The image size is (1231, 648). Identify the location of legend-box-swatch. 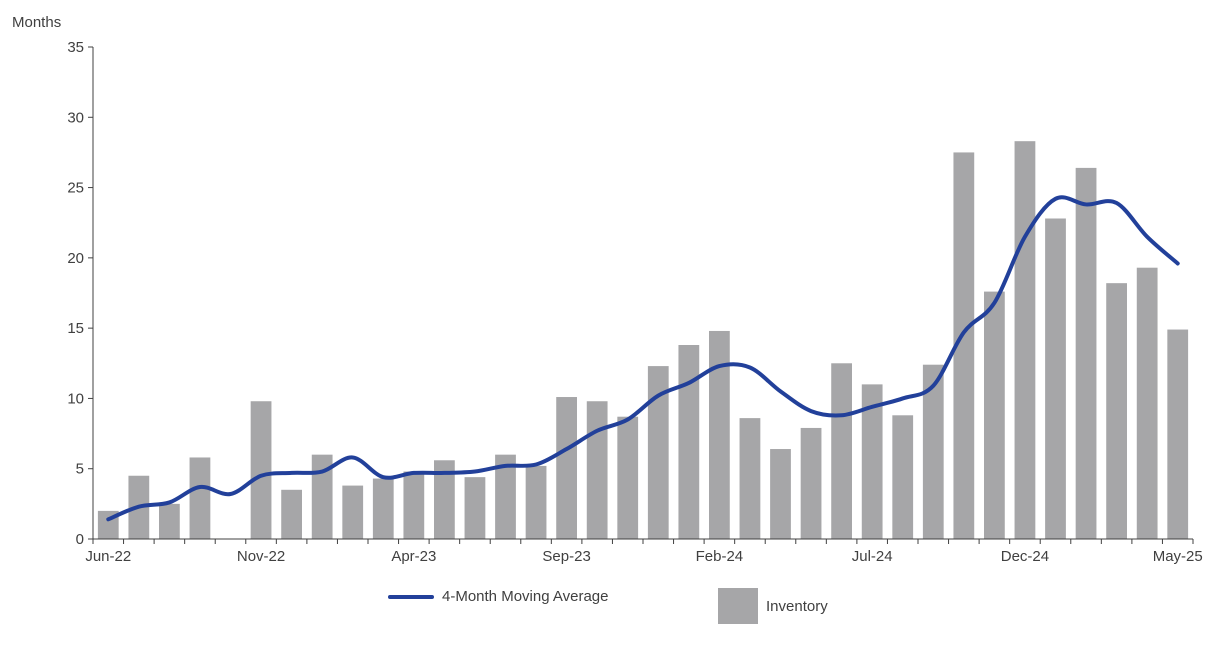
(738, 606).